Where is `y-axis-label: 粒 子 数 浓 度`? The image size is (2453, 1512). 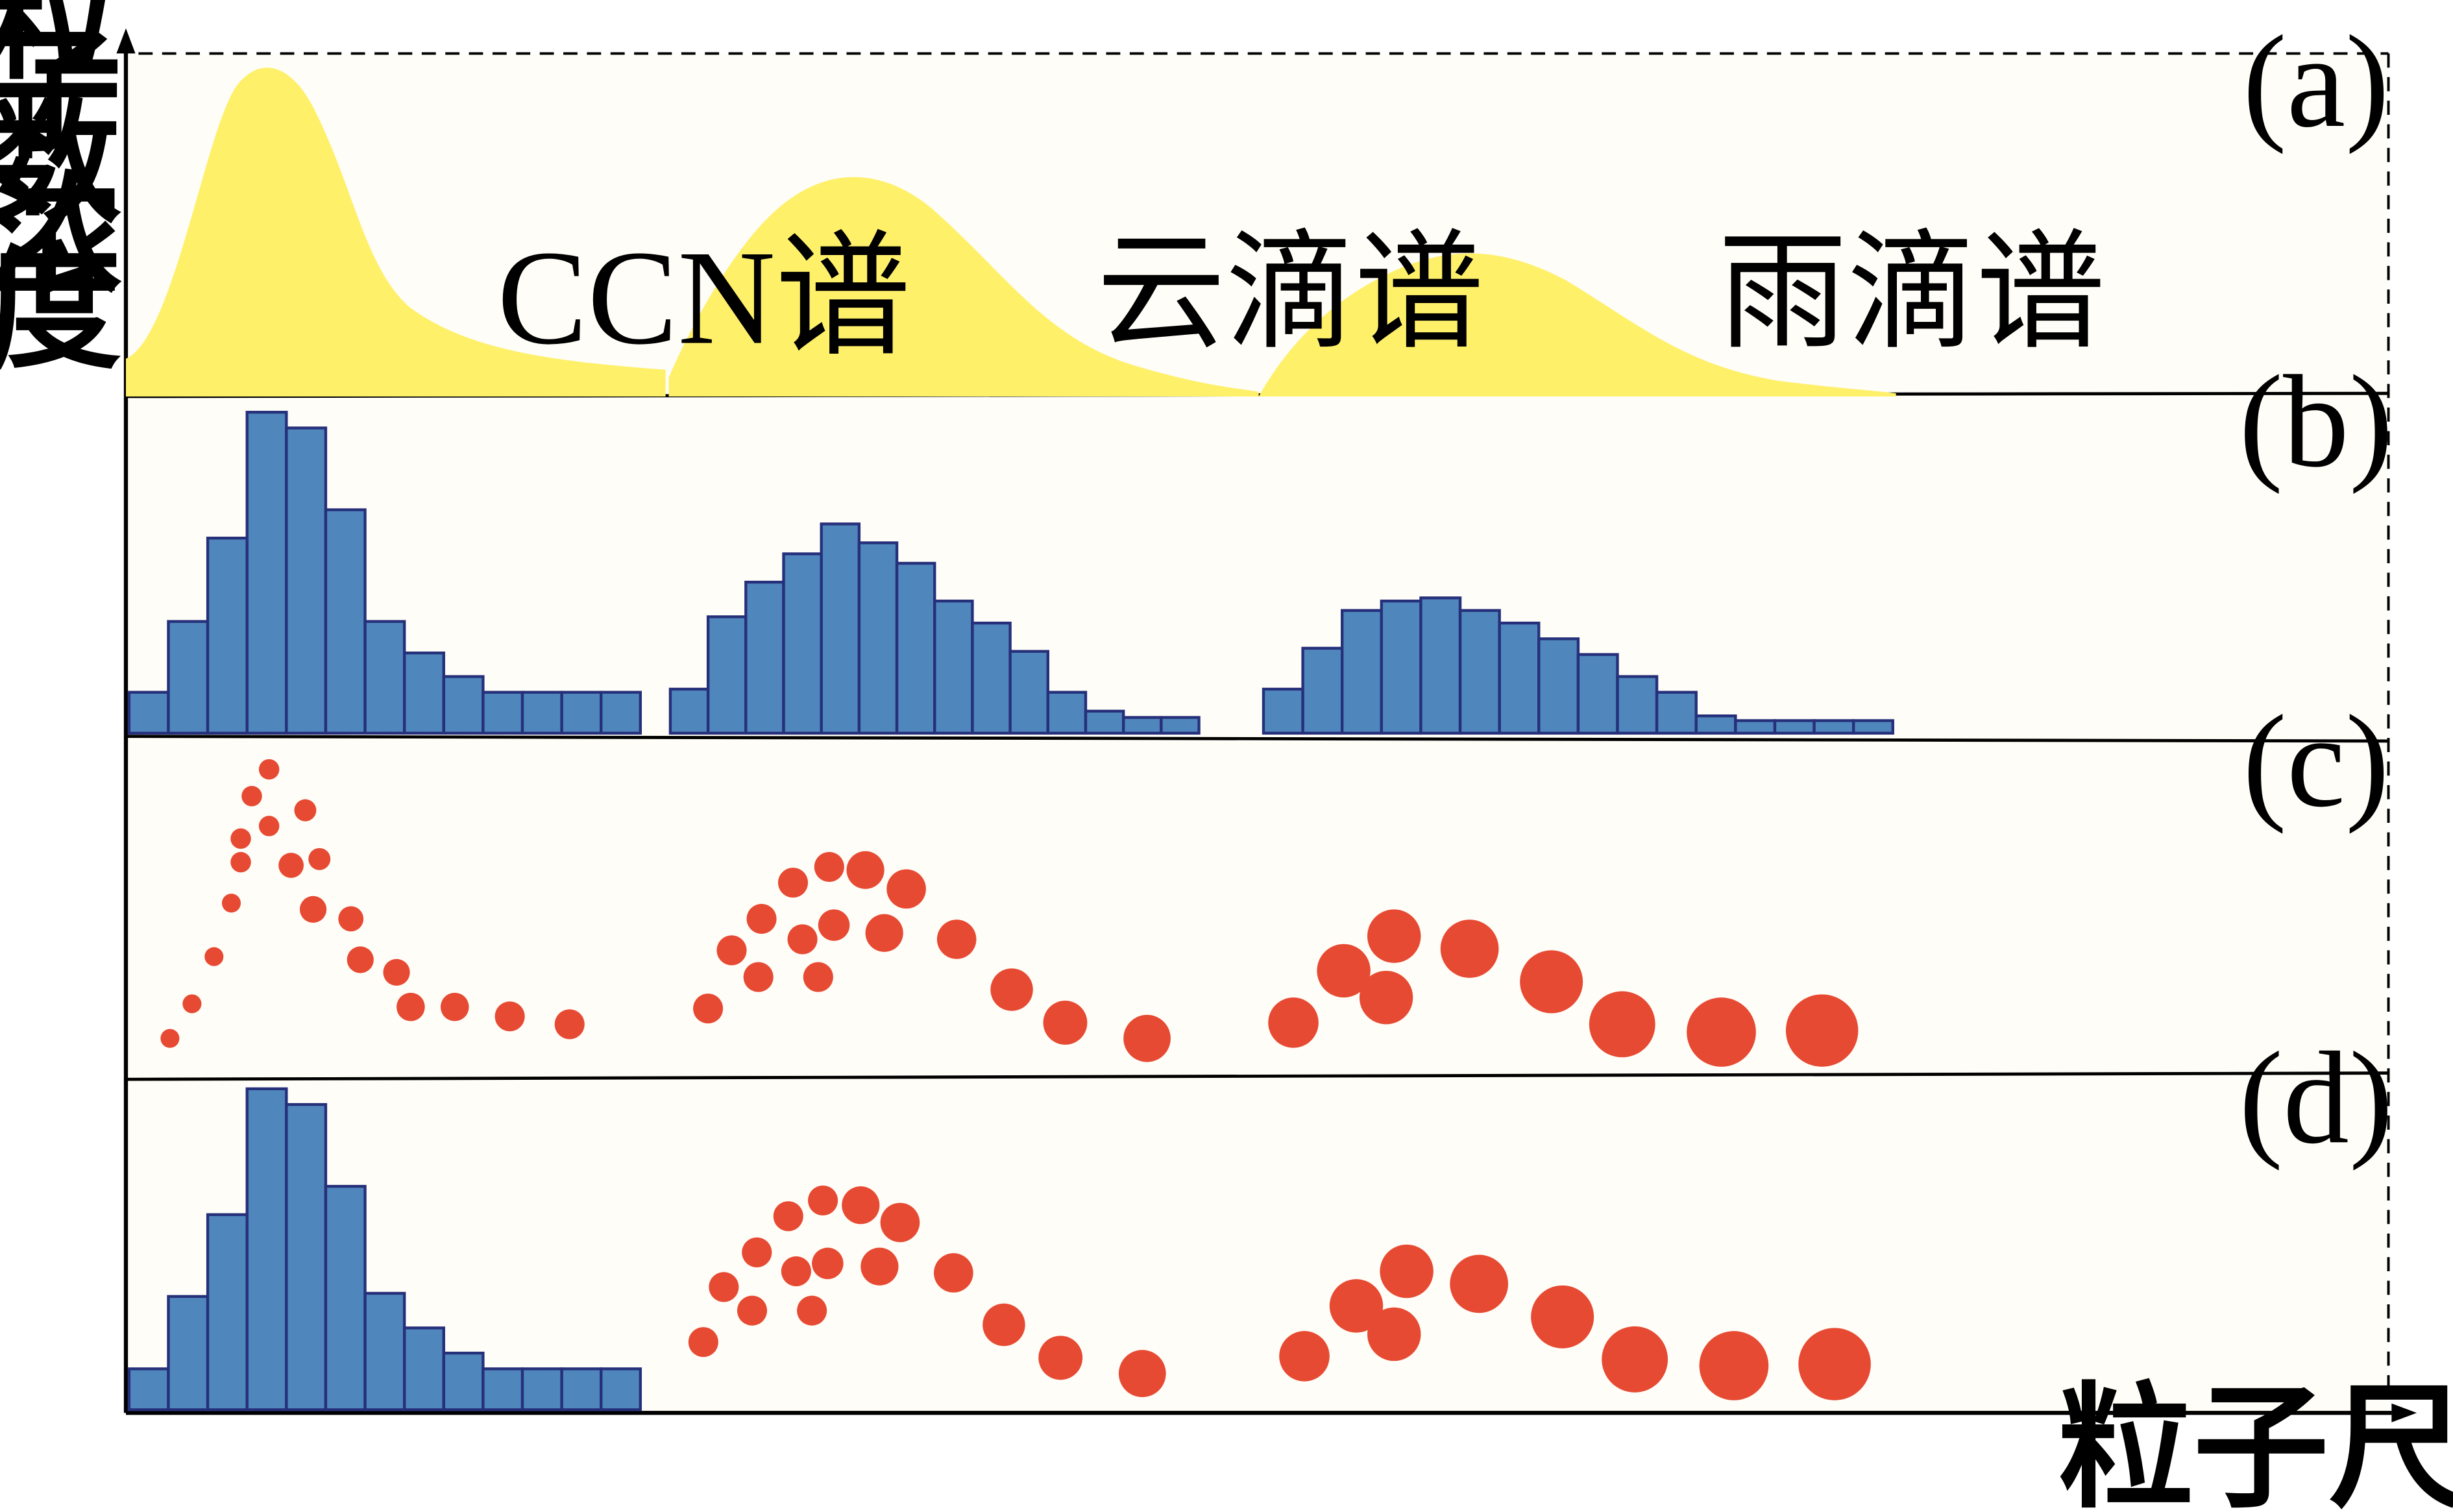
y-axis-label: 粒 子 数 浓 度 is located at coordinates (61, 194).